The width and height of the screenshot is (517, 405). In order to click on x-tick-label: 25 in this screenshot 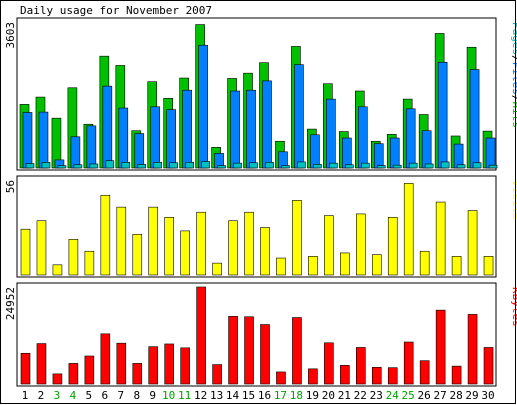, I will do `click(408, 395)`.